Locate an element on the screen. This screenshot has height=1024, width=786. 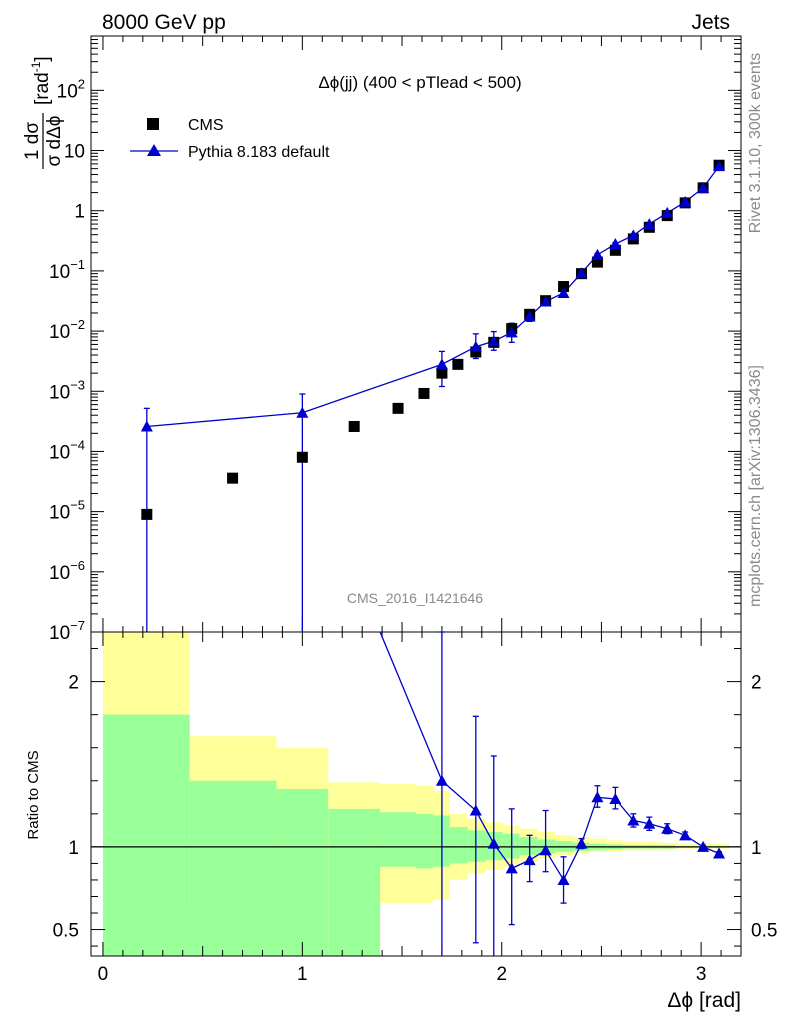
header-right: Jets is located at coordinates (710, 22).